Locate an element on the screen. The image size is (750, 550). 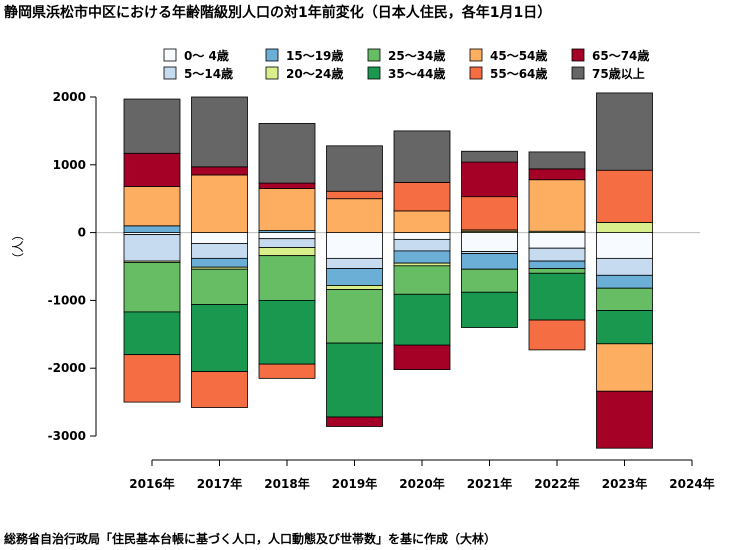
legend-label: 15～19歳 is located at coordinates (314, 55).